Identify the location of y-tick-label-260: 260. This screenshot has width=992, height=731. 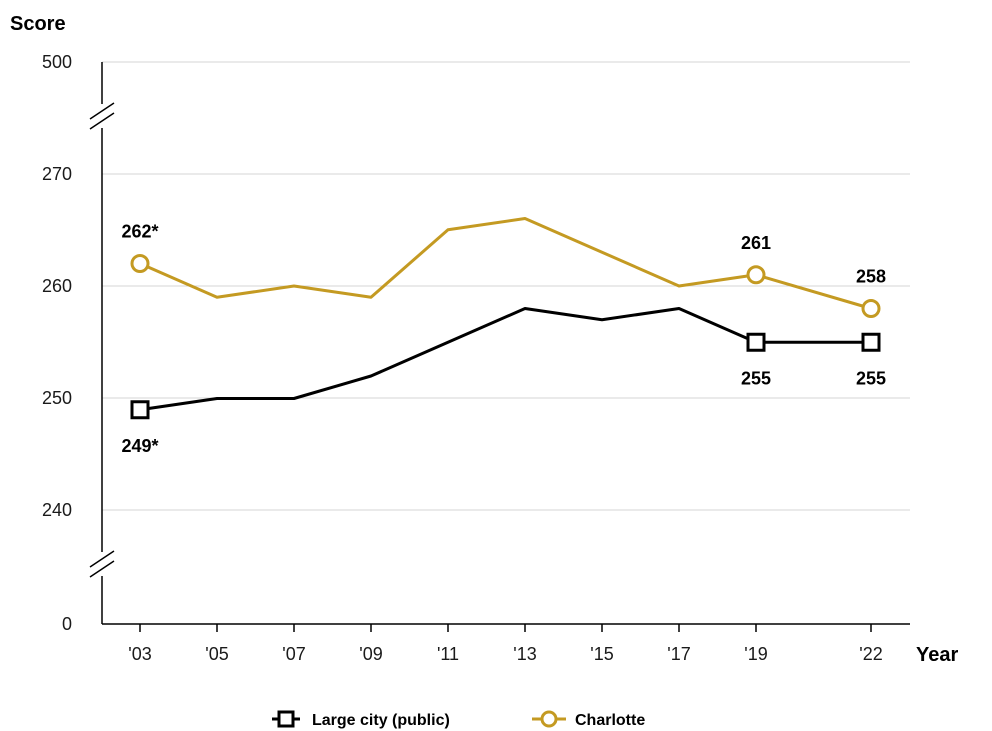
(57, 286).